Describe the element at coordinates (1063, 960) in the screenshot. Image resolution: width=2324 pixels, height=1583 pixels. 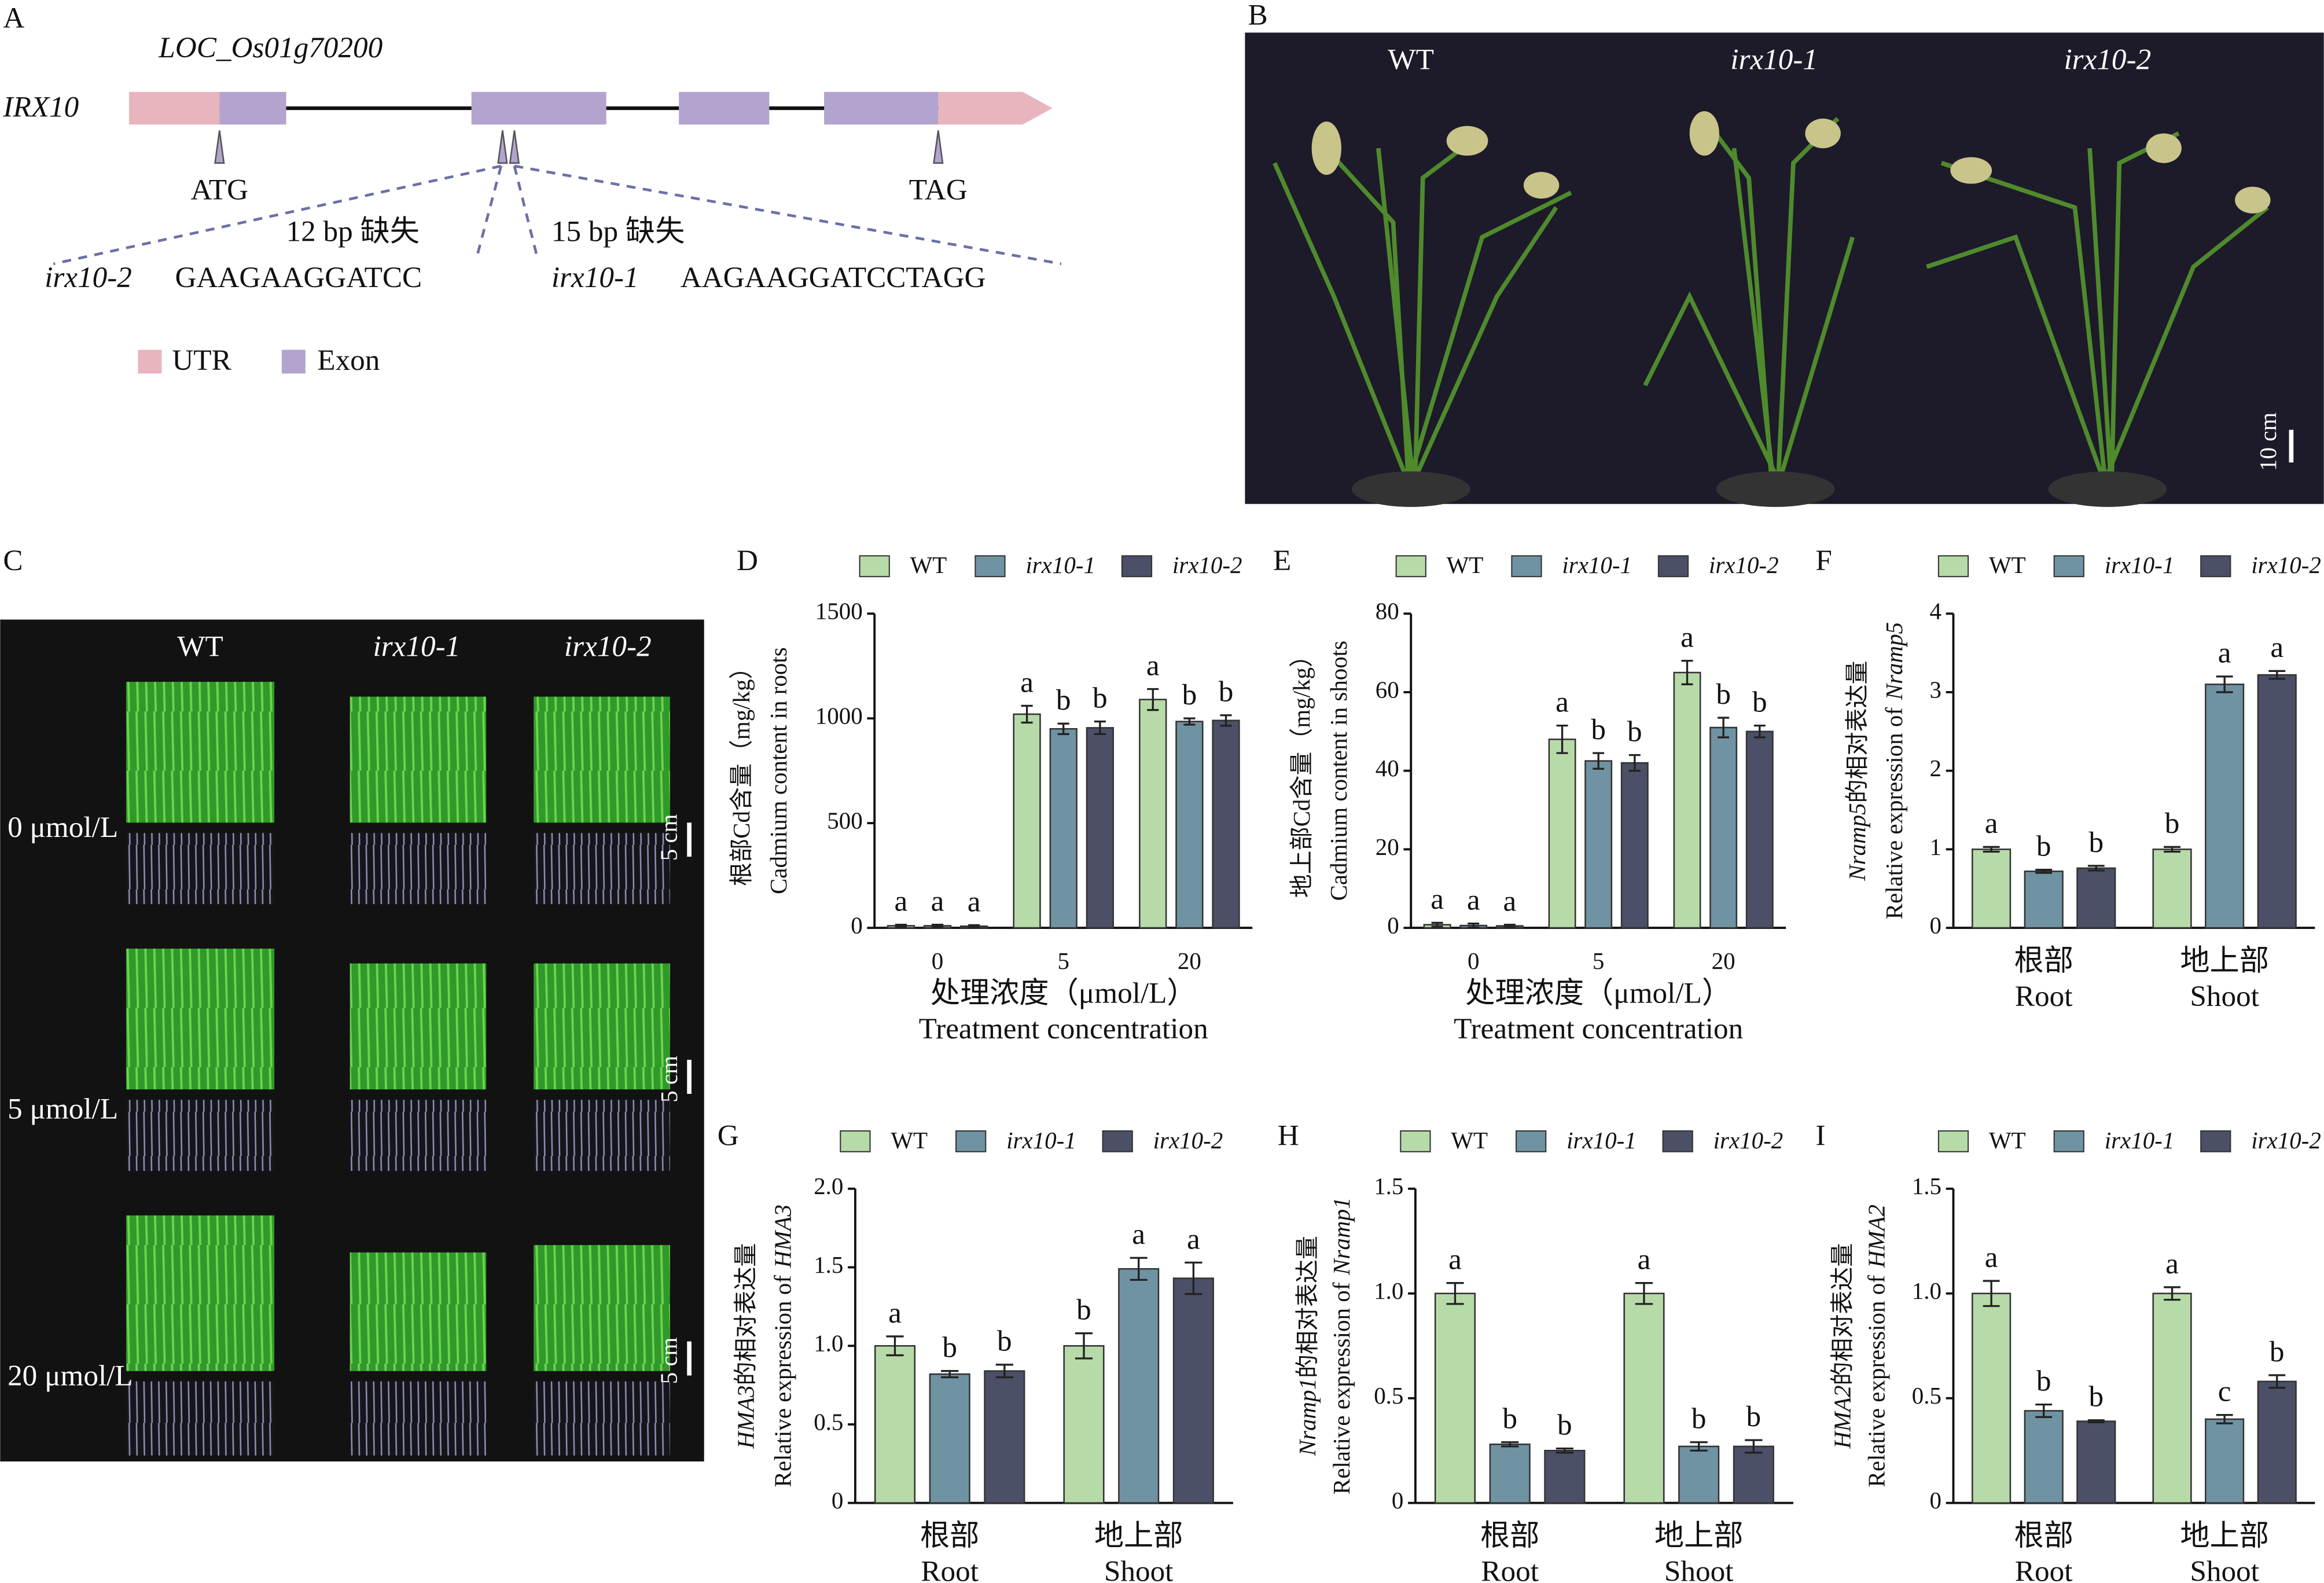
I see `x-tick-label: 5` at that location.